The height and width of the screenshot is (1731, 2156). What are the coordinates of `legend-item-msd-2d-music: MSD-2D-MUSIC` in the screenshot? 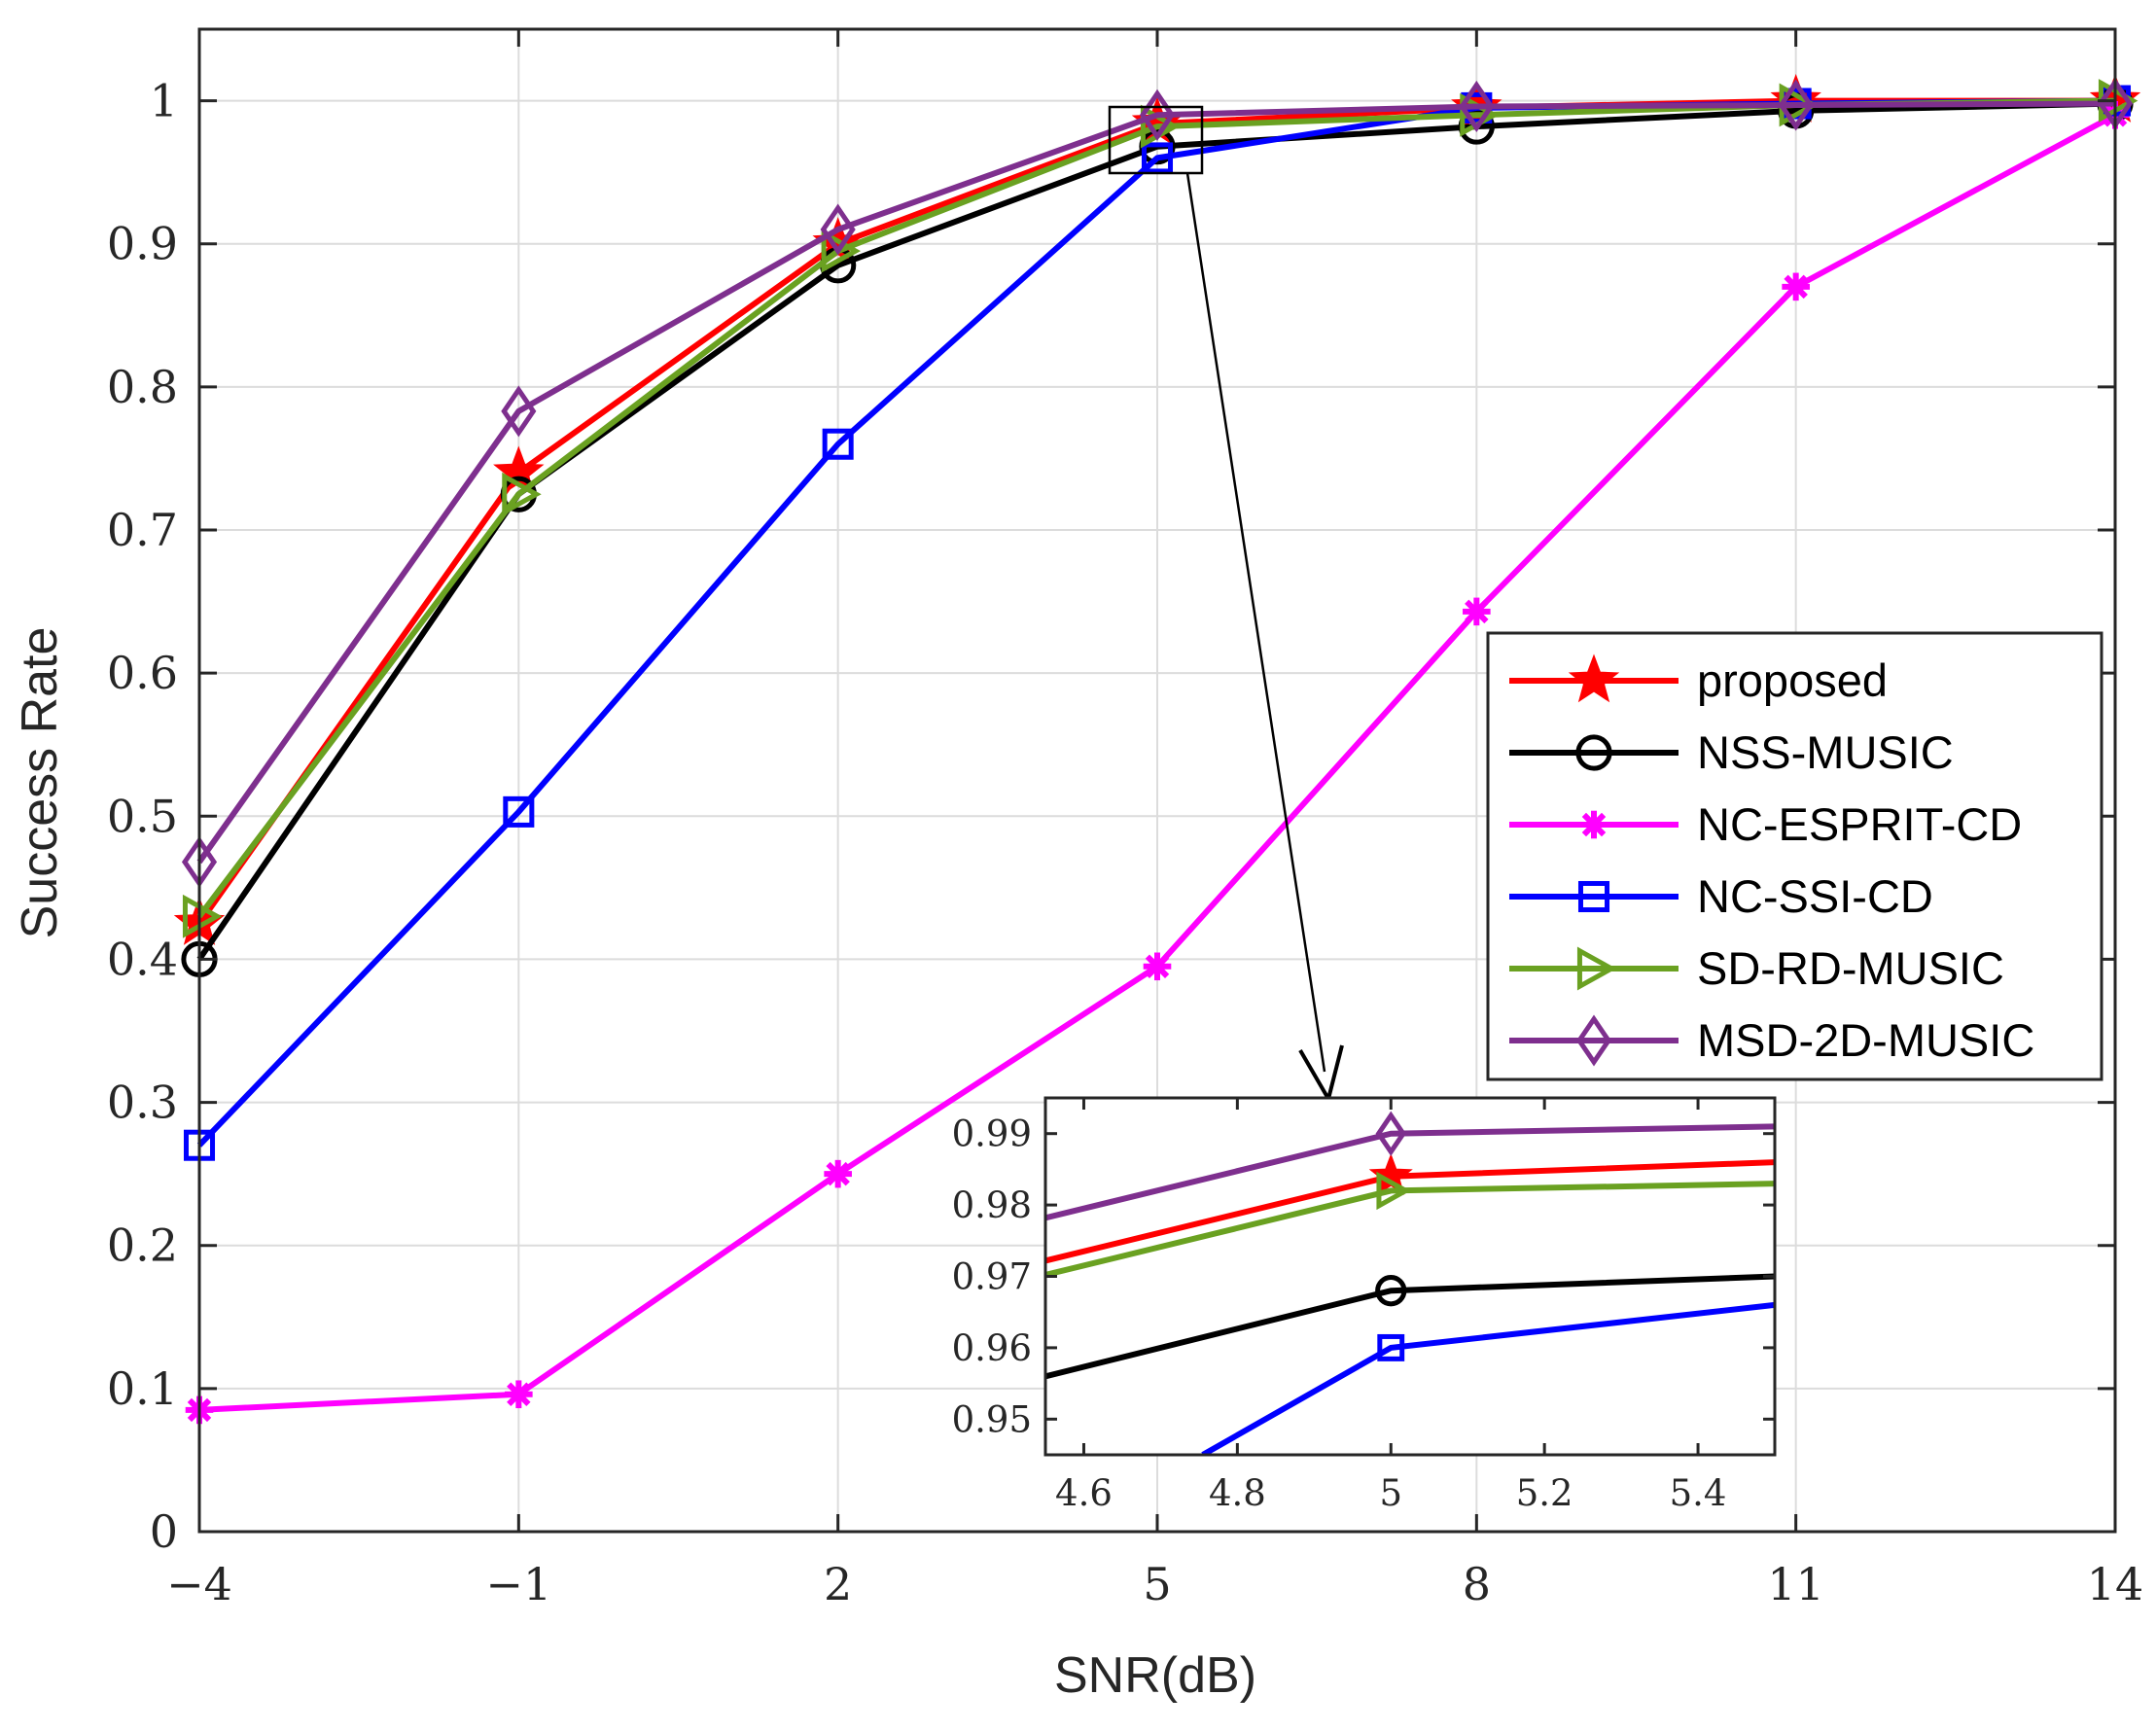 It's located at (1771, 1041).